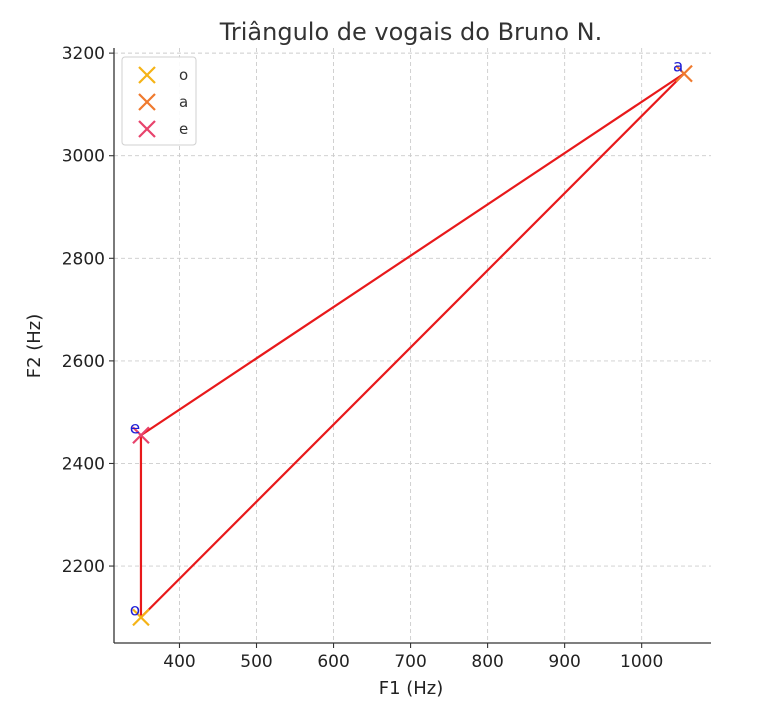 The image size is (763, 712). I want to click on point-label-a: a, so click(678, 67).